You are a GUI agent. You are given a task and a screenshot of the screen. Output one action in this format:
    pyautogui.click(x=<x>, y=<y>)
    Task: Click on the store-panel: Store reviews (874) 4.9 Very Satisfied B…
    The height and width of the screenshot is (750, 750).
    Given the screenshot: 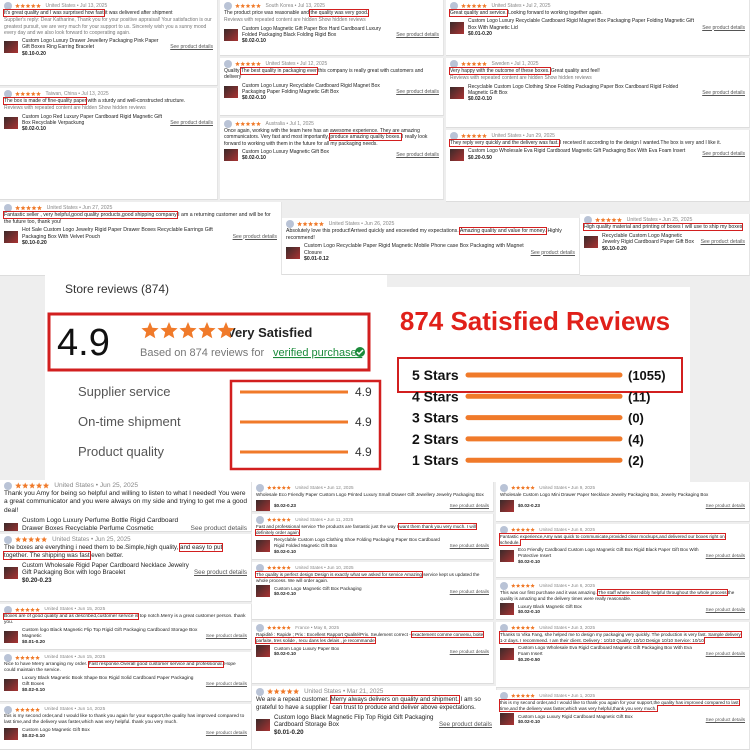 What is the action you would take?
    pyautogui.click(x=216, y=378)
    